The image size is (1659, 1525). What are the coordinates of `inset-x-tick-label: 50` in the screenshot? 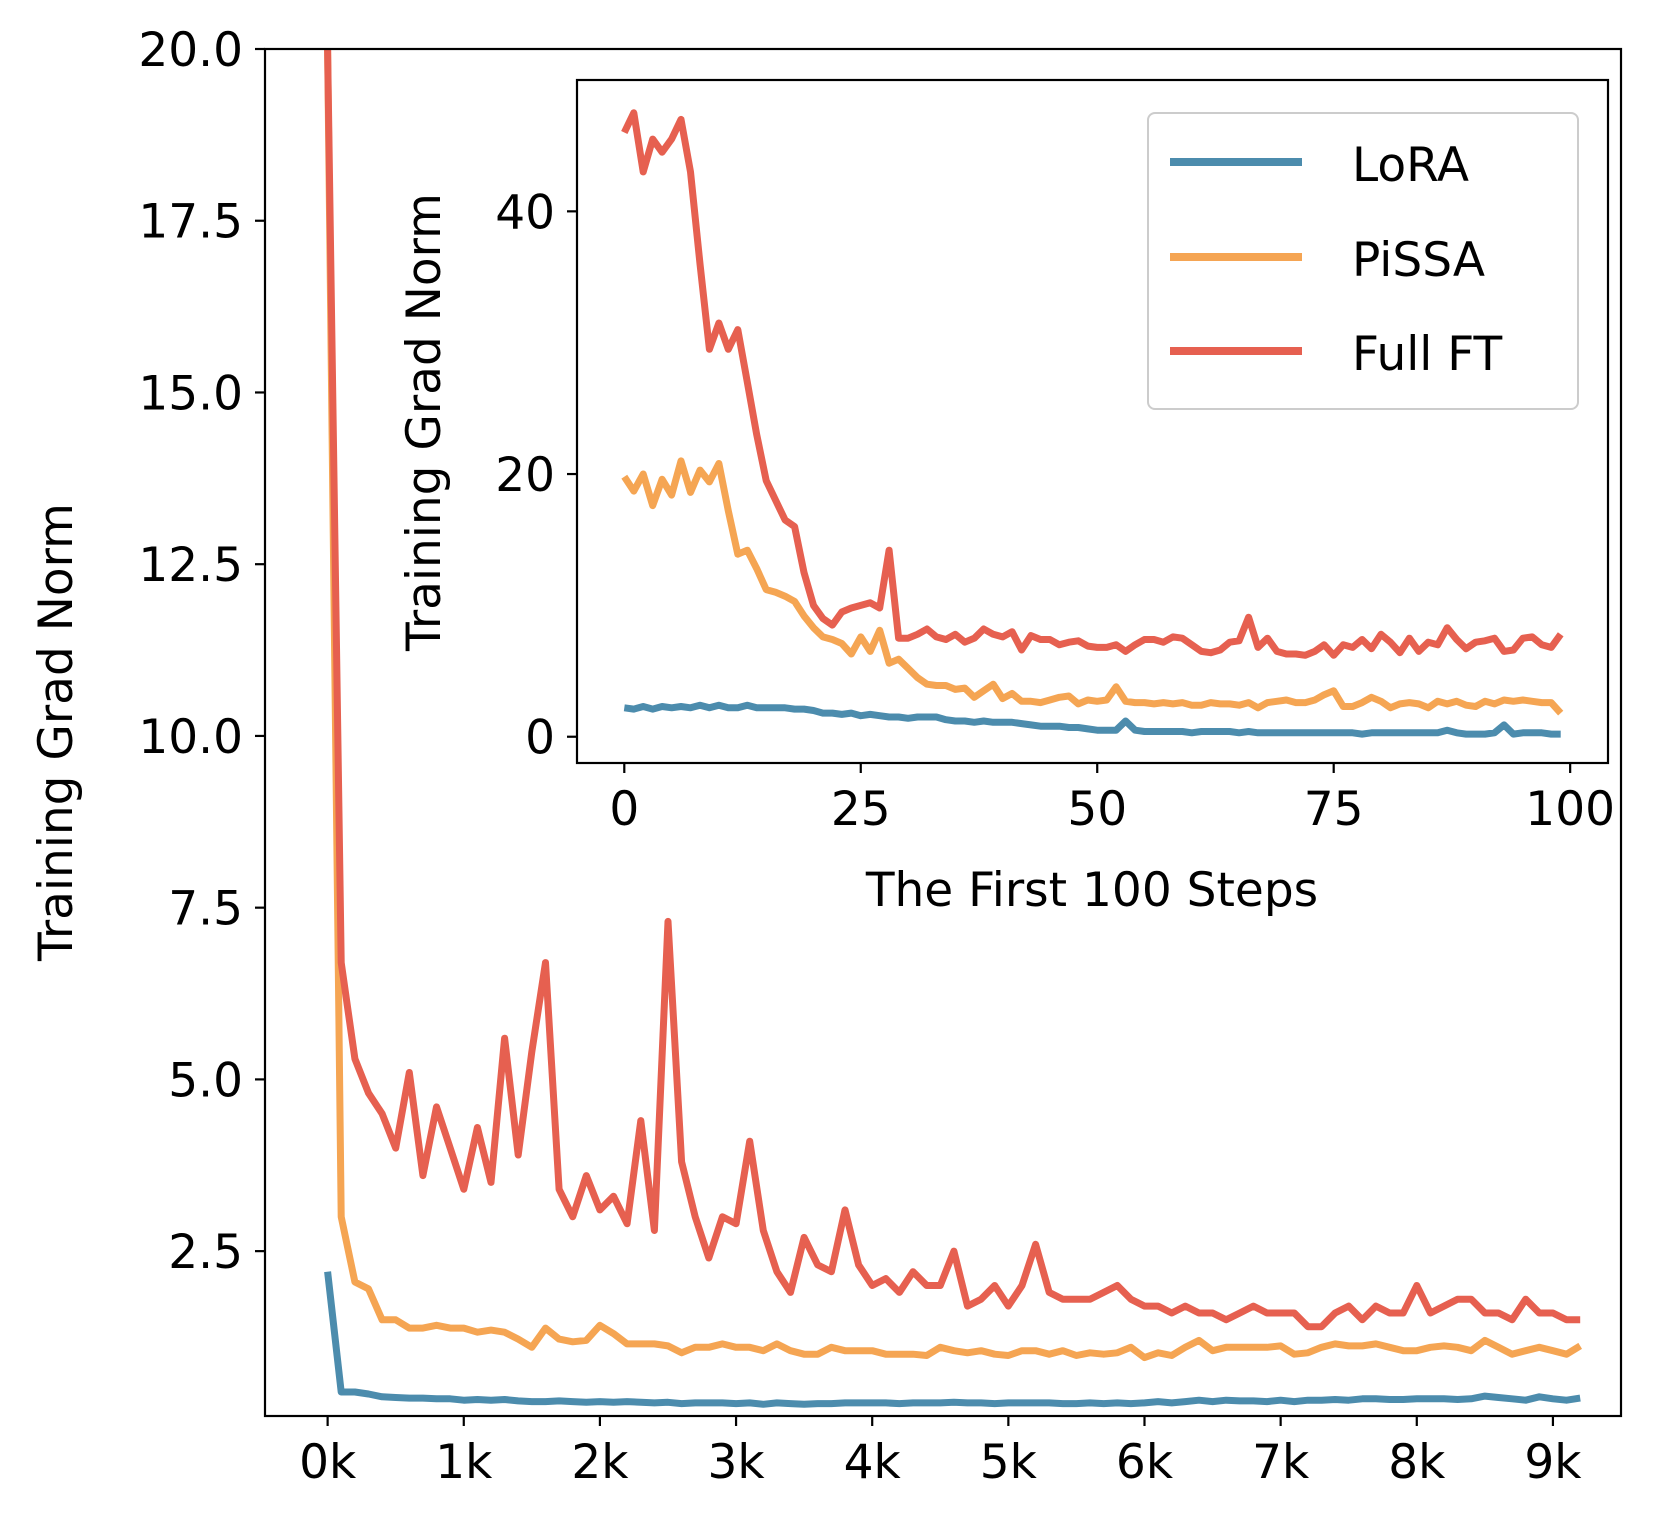 It's located at (1097, 809).